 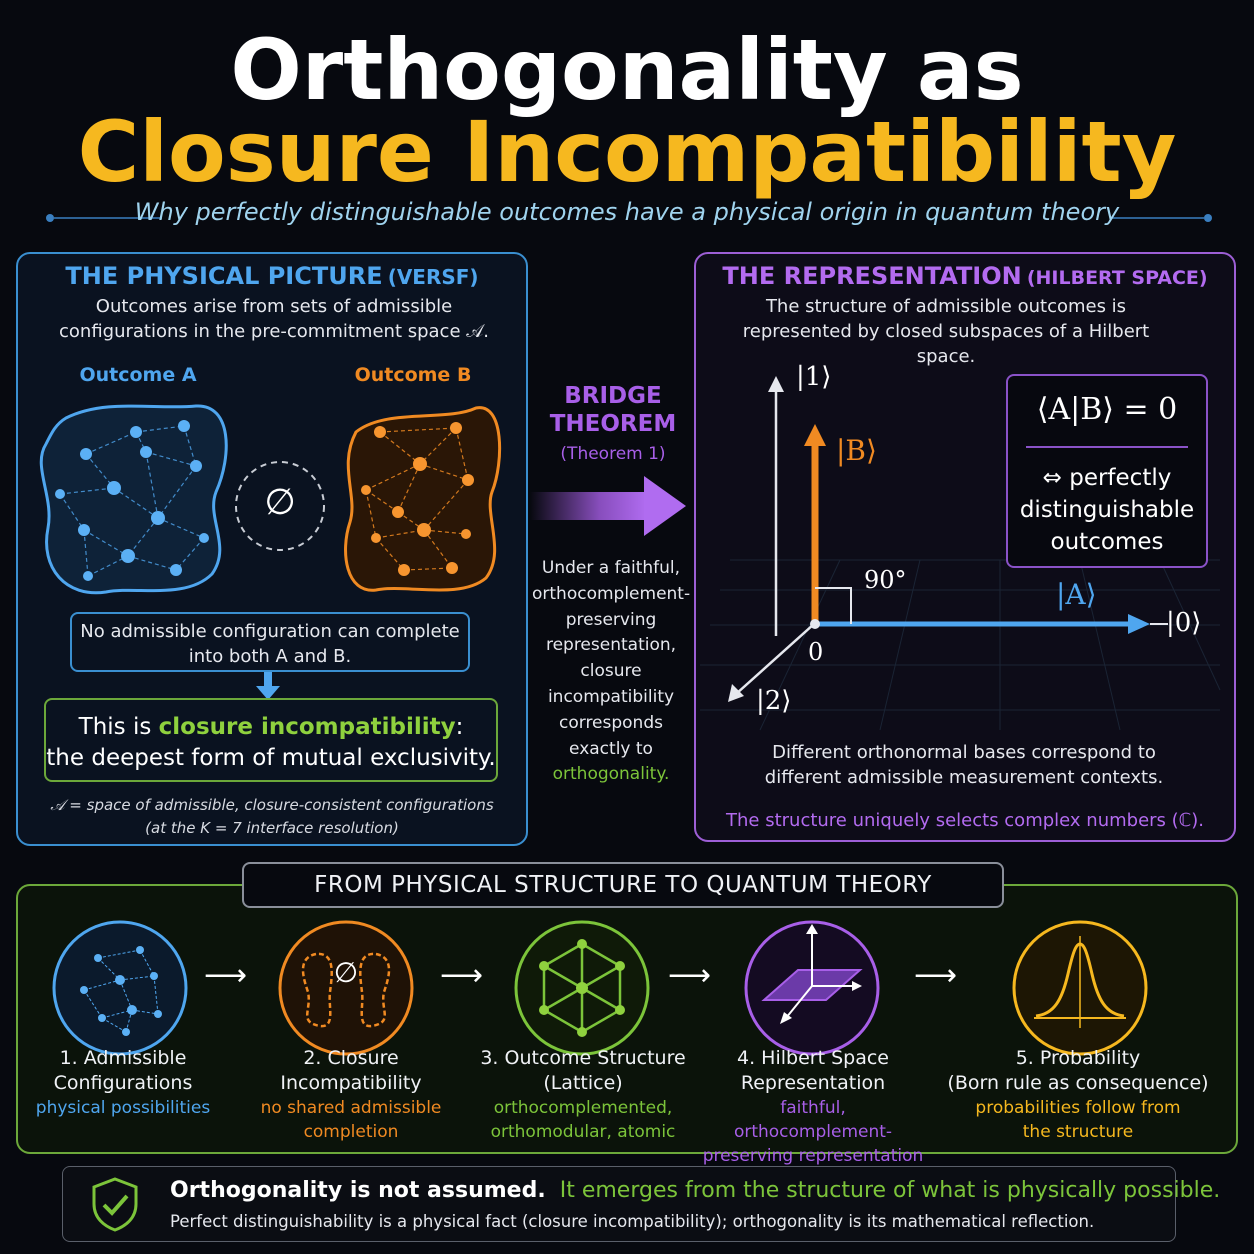 I want to click on pipeline-arrow-2: ⟶, so click(x=462, y=975).